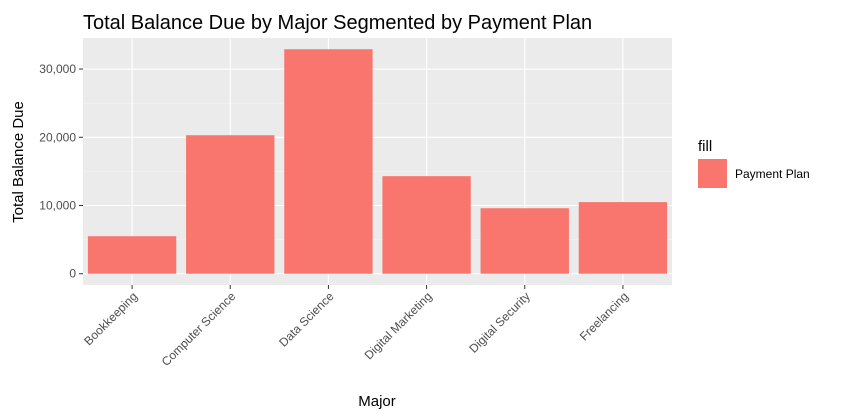 The image size is (846, 420). What do you see at coordinates (499, 322) in the screenshot?
I see `x-tick-label: Digital Security` at bounding box center [499, 322].